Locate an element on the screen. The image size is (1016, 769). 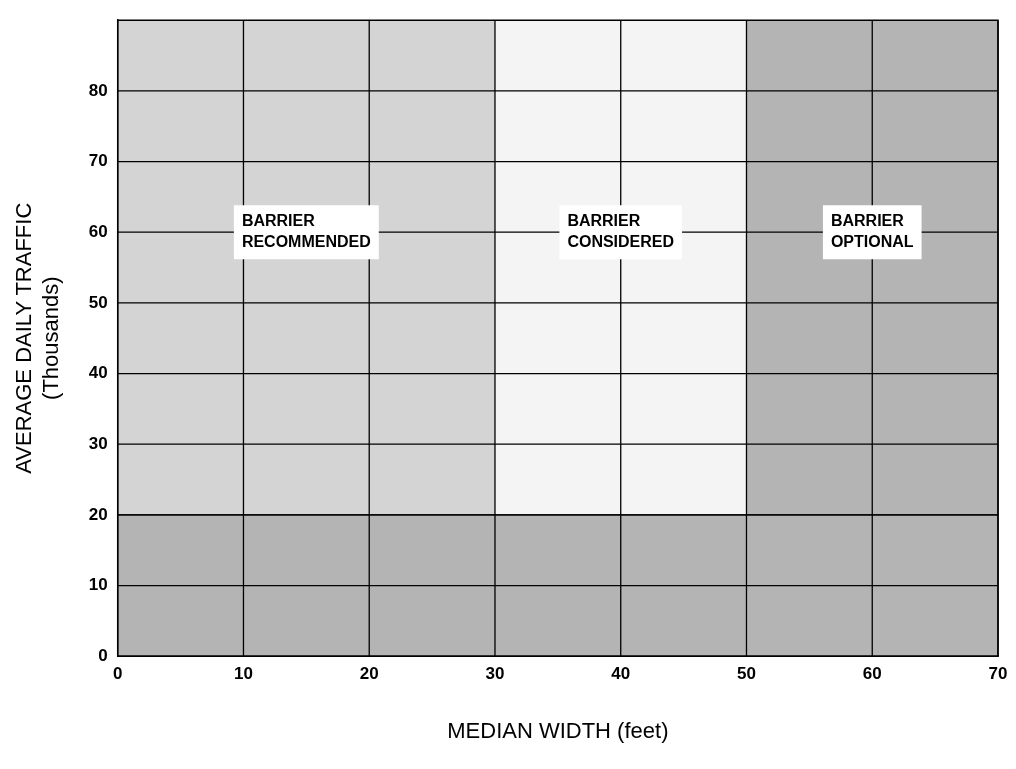
y-tick-label: 0 is located at coordinates (103, 655).